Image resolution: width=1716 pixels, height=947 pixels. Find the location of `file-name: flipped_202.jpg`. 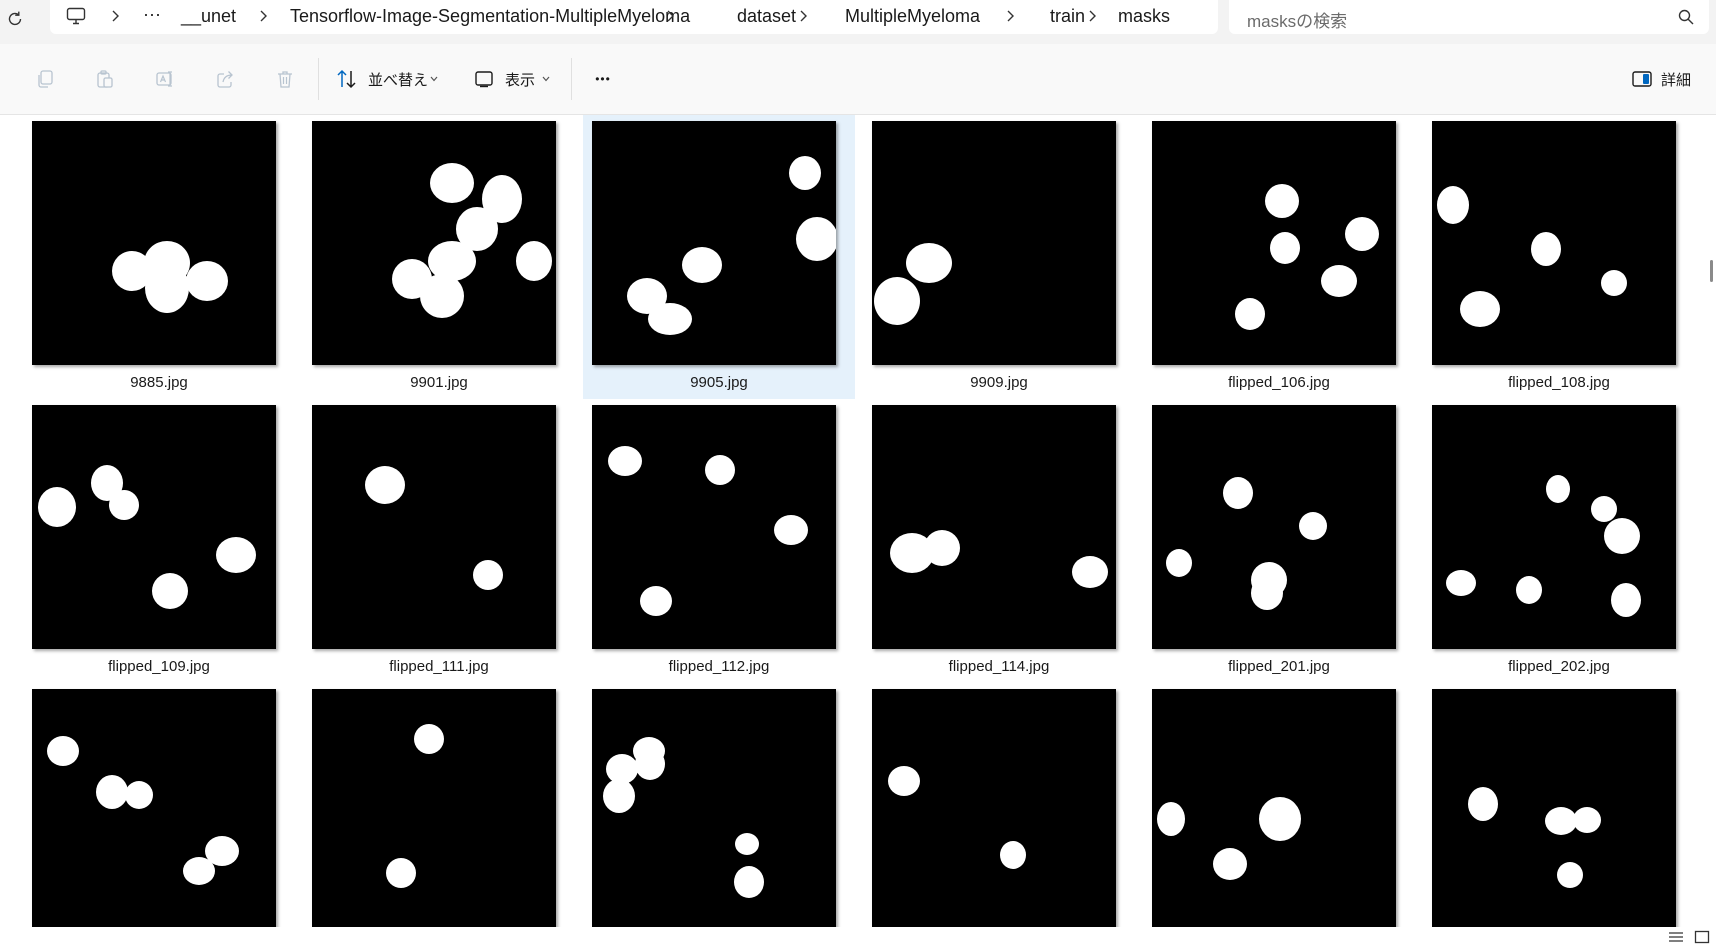

file-name: flipped_202.jpg is located at coordinates (1559, 666).